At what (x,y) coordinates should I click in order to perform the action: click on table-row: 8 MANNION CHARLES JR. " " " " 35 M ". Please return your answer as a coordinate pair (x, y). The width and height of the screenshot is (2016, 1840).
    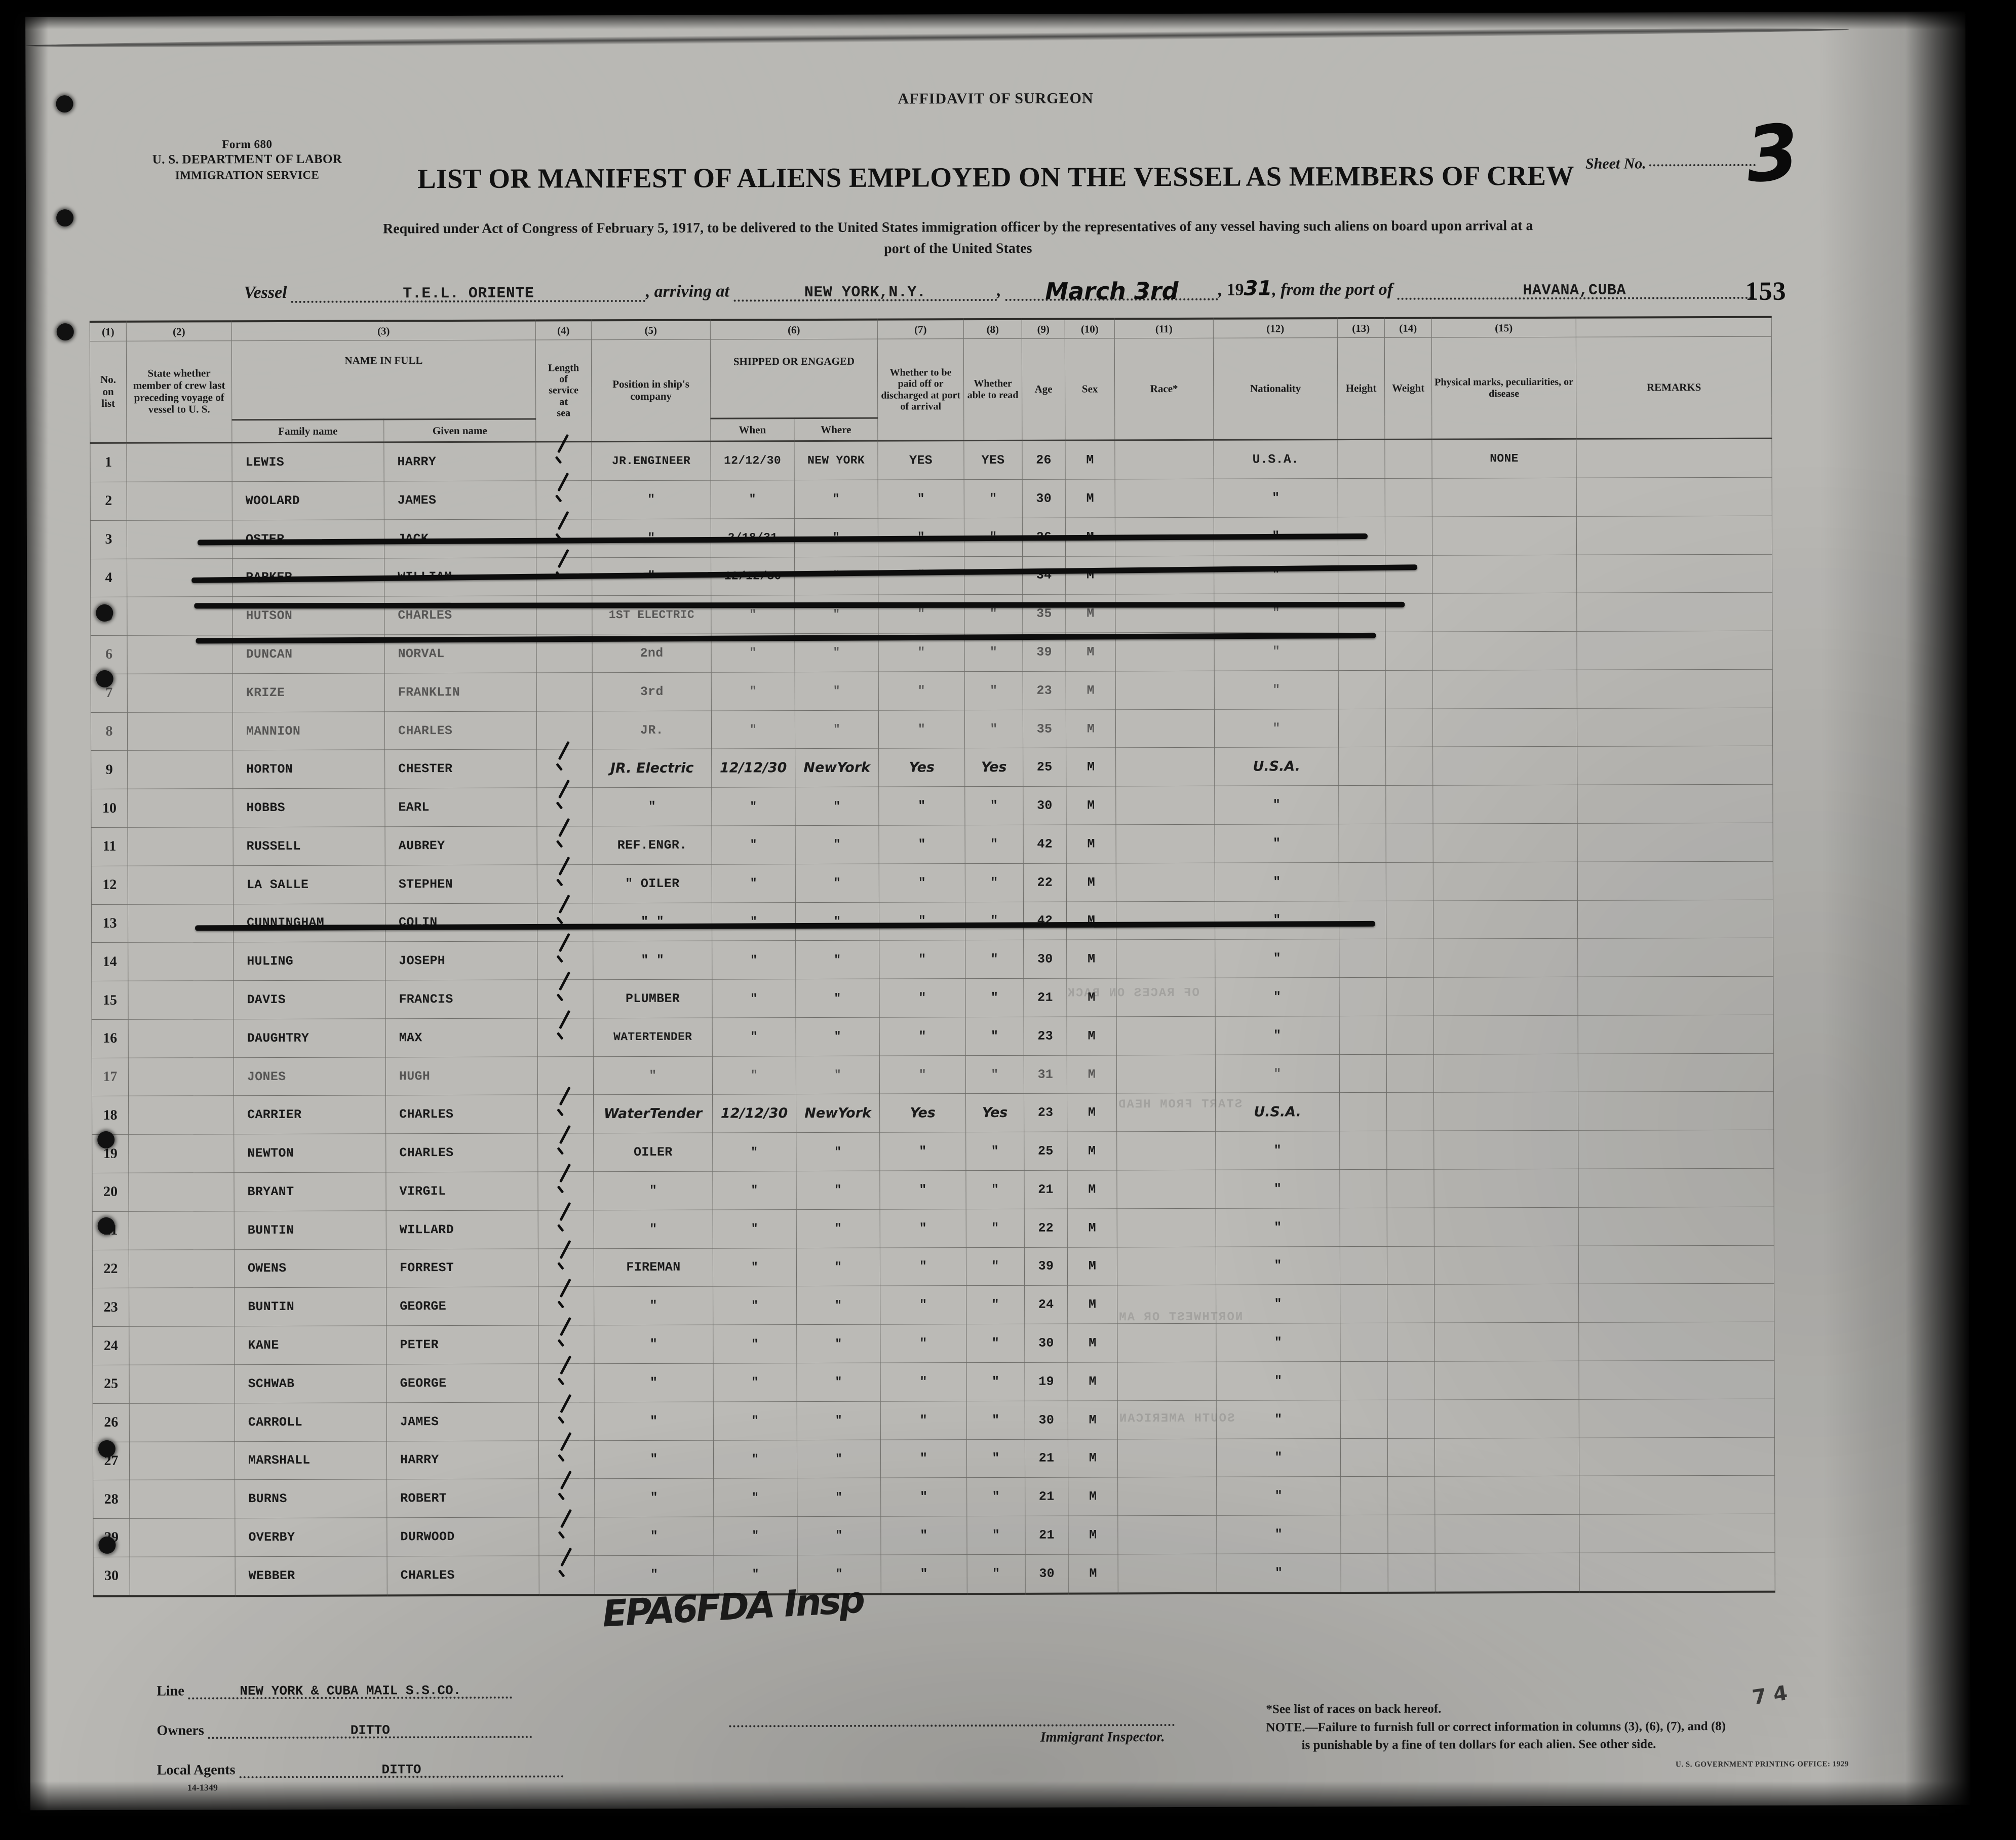
    Looking at the image, I should click on (932, 729).